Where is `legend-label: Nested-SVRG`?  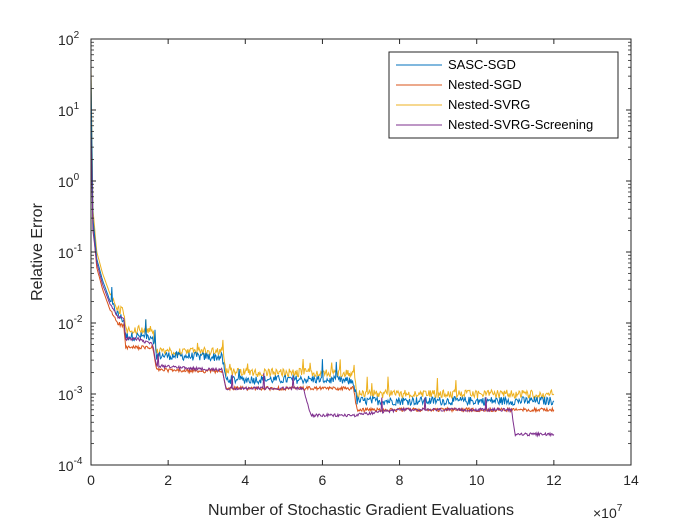
legend-label: Nested-SVRG is located at coordinates (489, 104).